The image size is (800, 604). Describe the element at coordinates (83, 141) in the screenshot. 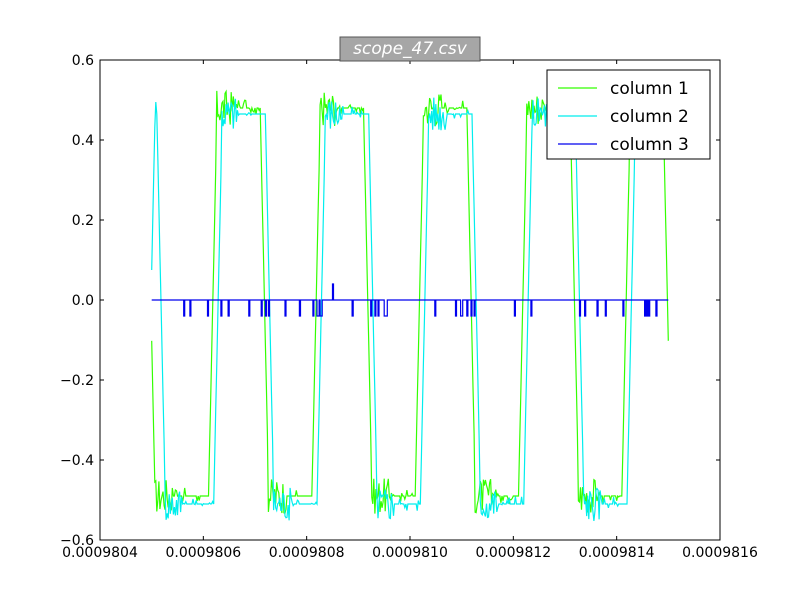

I see `y-tick-label: 0.4` at that location.